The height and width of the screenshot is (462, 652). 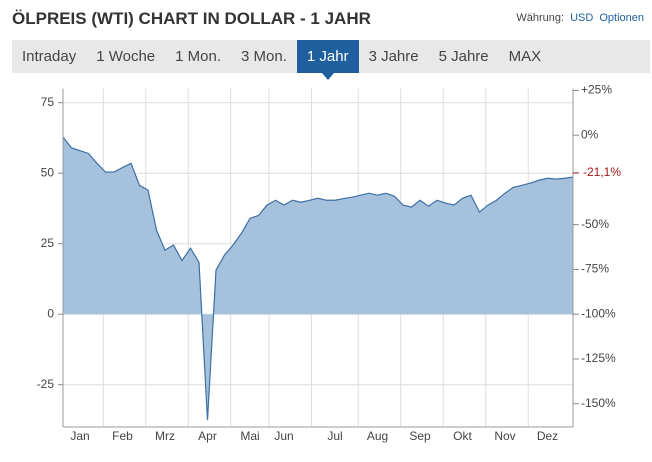 I want to click on y2-tick-label: 0%, so click(x=590, y=134).